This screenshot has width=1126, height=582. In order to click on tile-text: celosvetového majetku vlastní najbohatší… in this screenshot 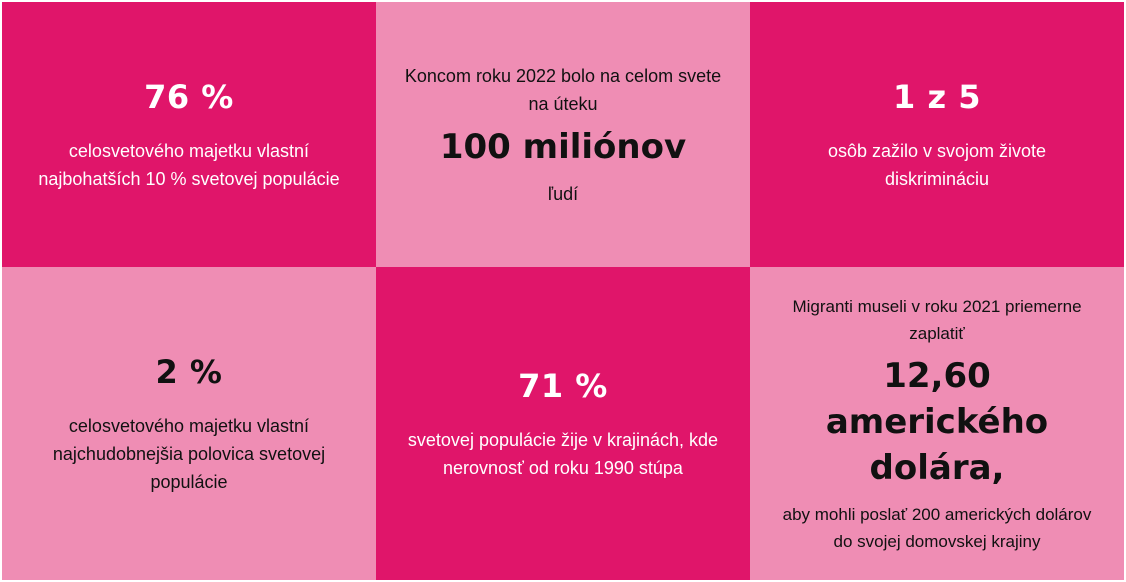, I will do `click(189, 164)`.